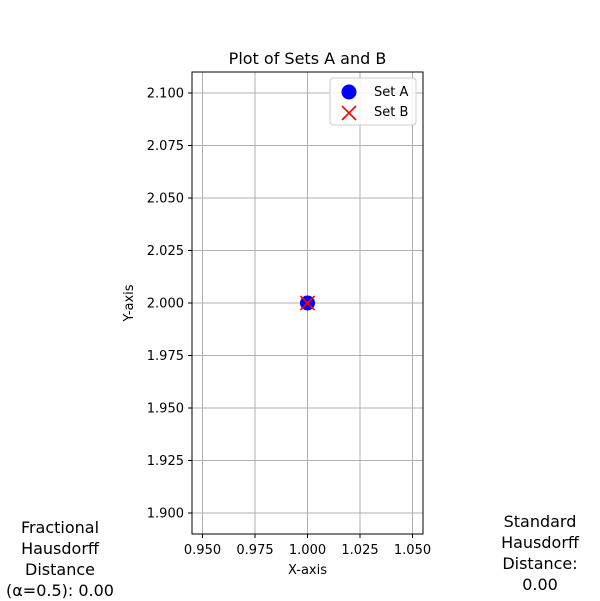  What do you see at coordinates (165, 146) in the screenshot?
I see `y-tick-label: 2.075` at bounding box center [165, 146].